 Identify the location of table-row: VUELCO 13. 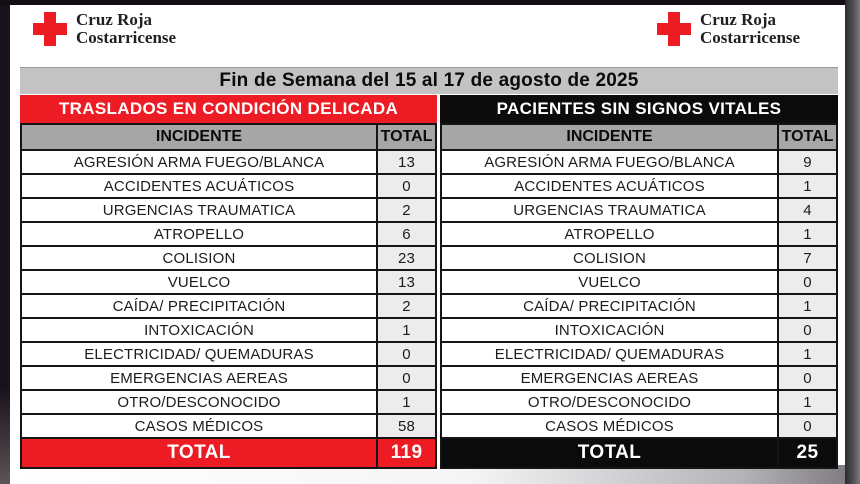
(228, 281).